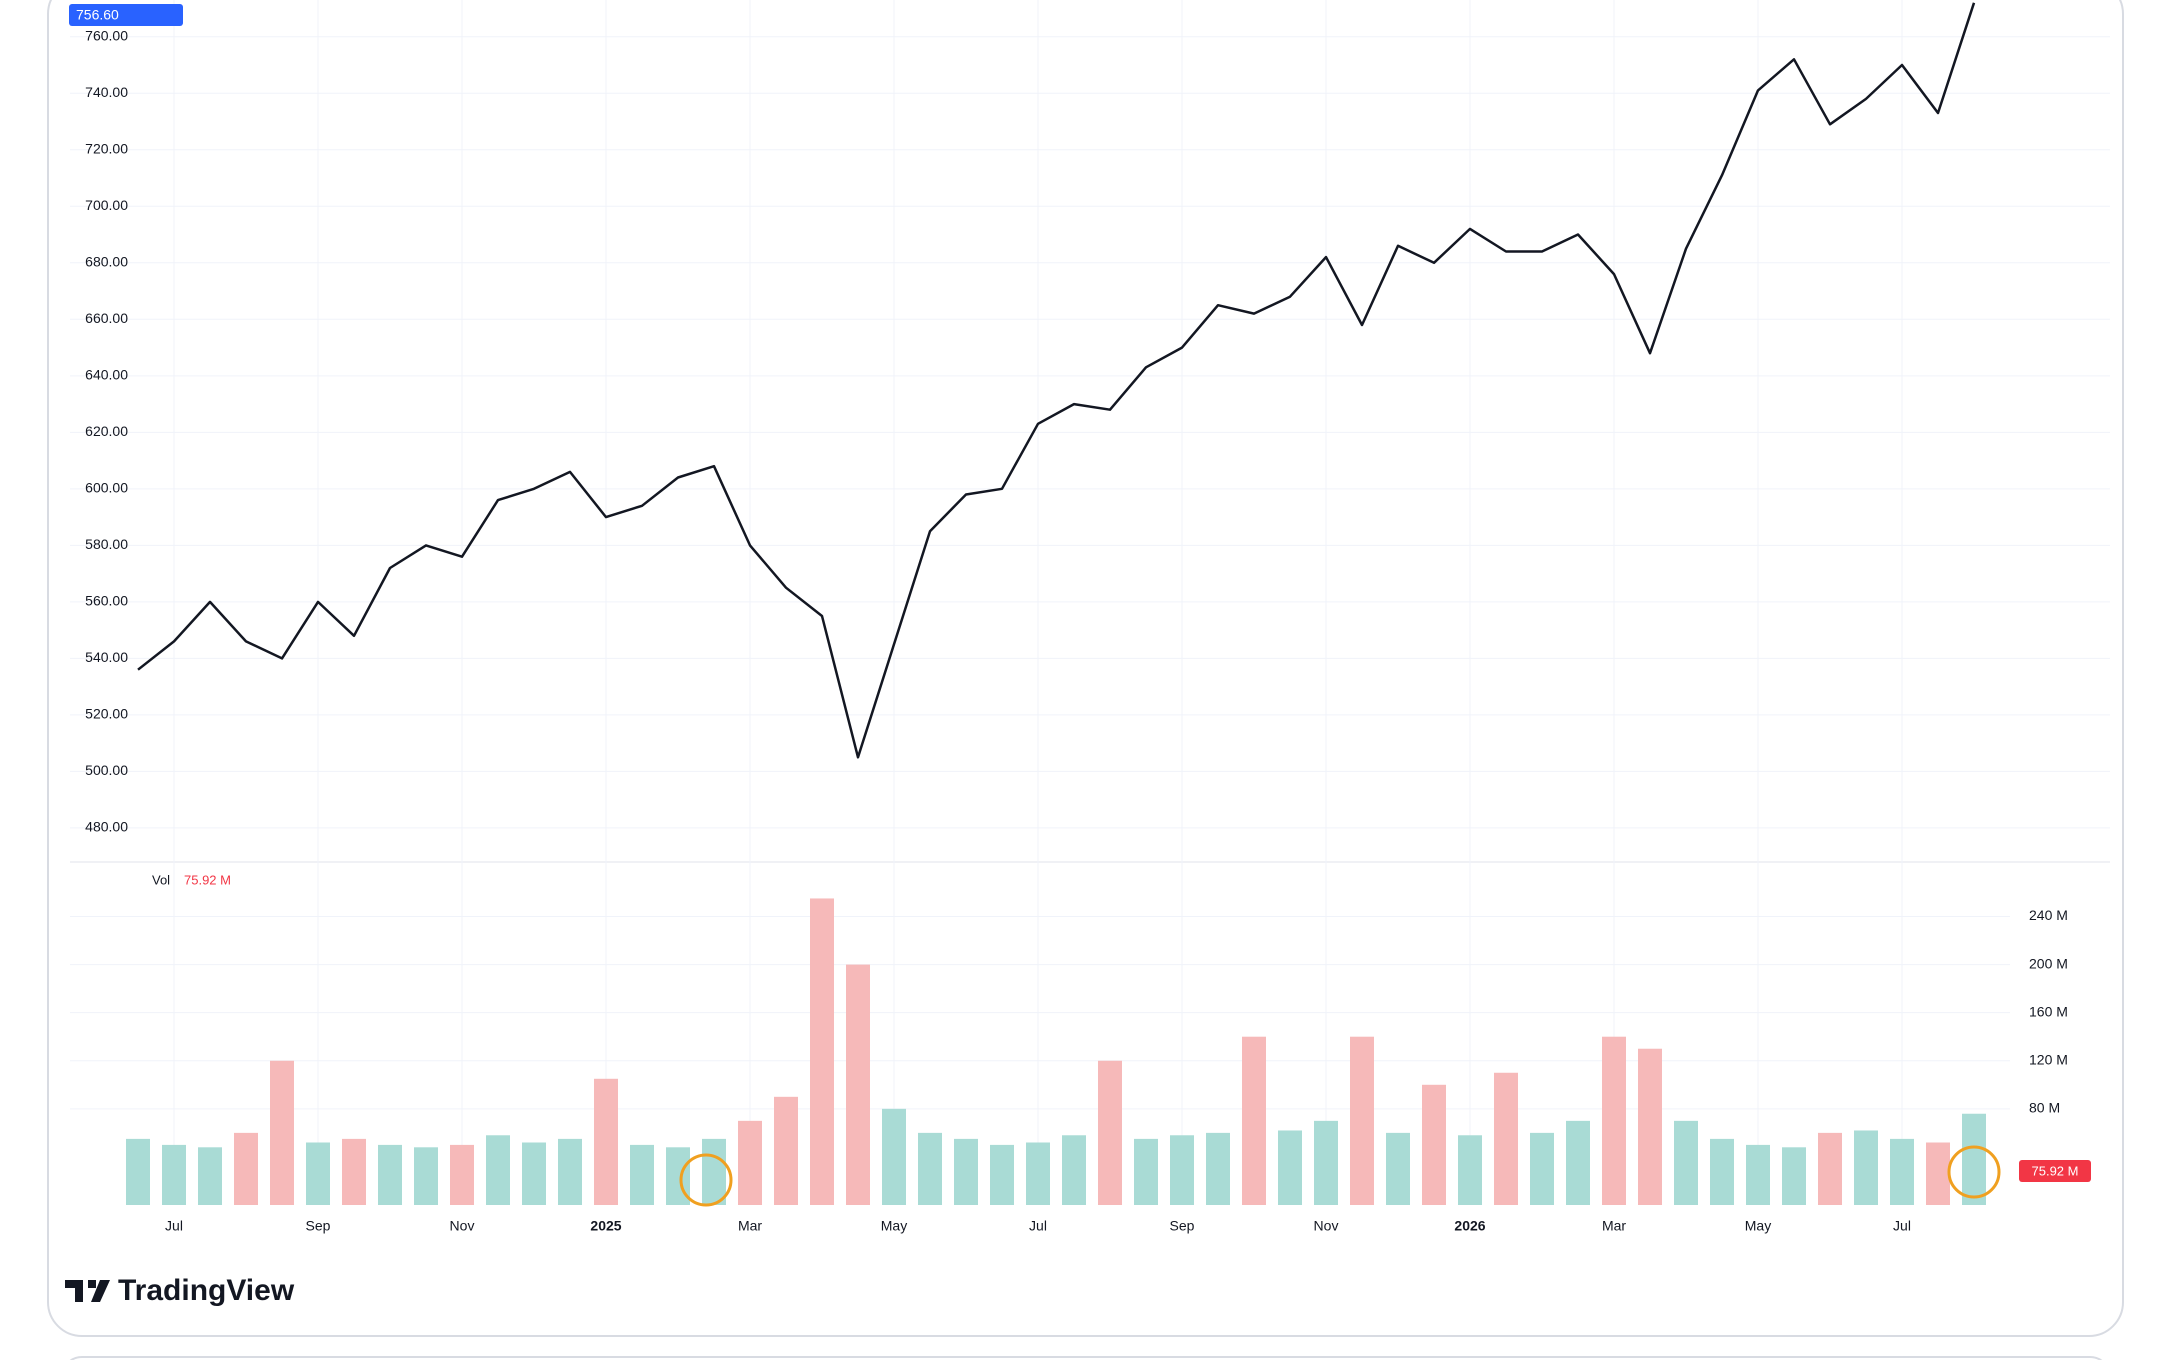 The image size is (2160, 1360). What do you see at coordinates (106, 261) in the screenshot?
I see `y-tick-label: 680.00` at bounding box center [106, 261].